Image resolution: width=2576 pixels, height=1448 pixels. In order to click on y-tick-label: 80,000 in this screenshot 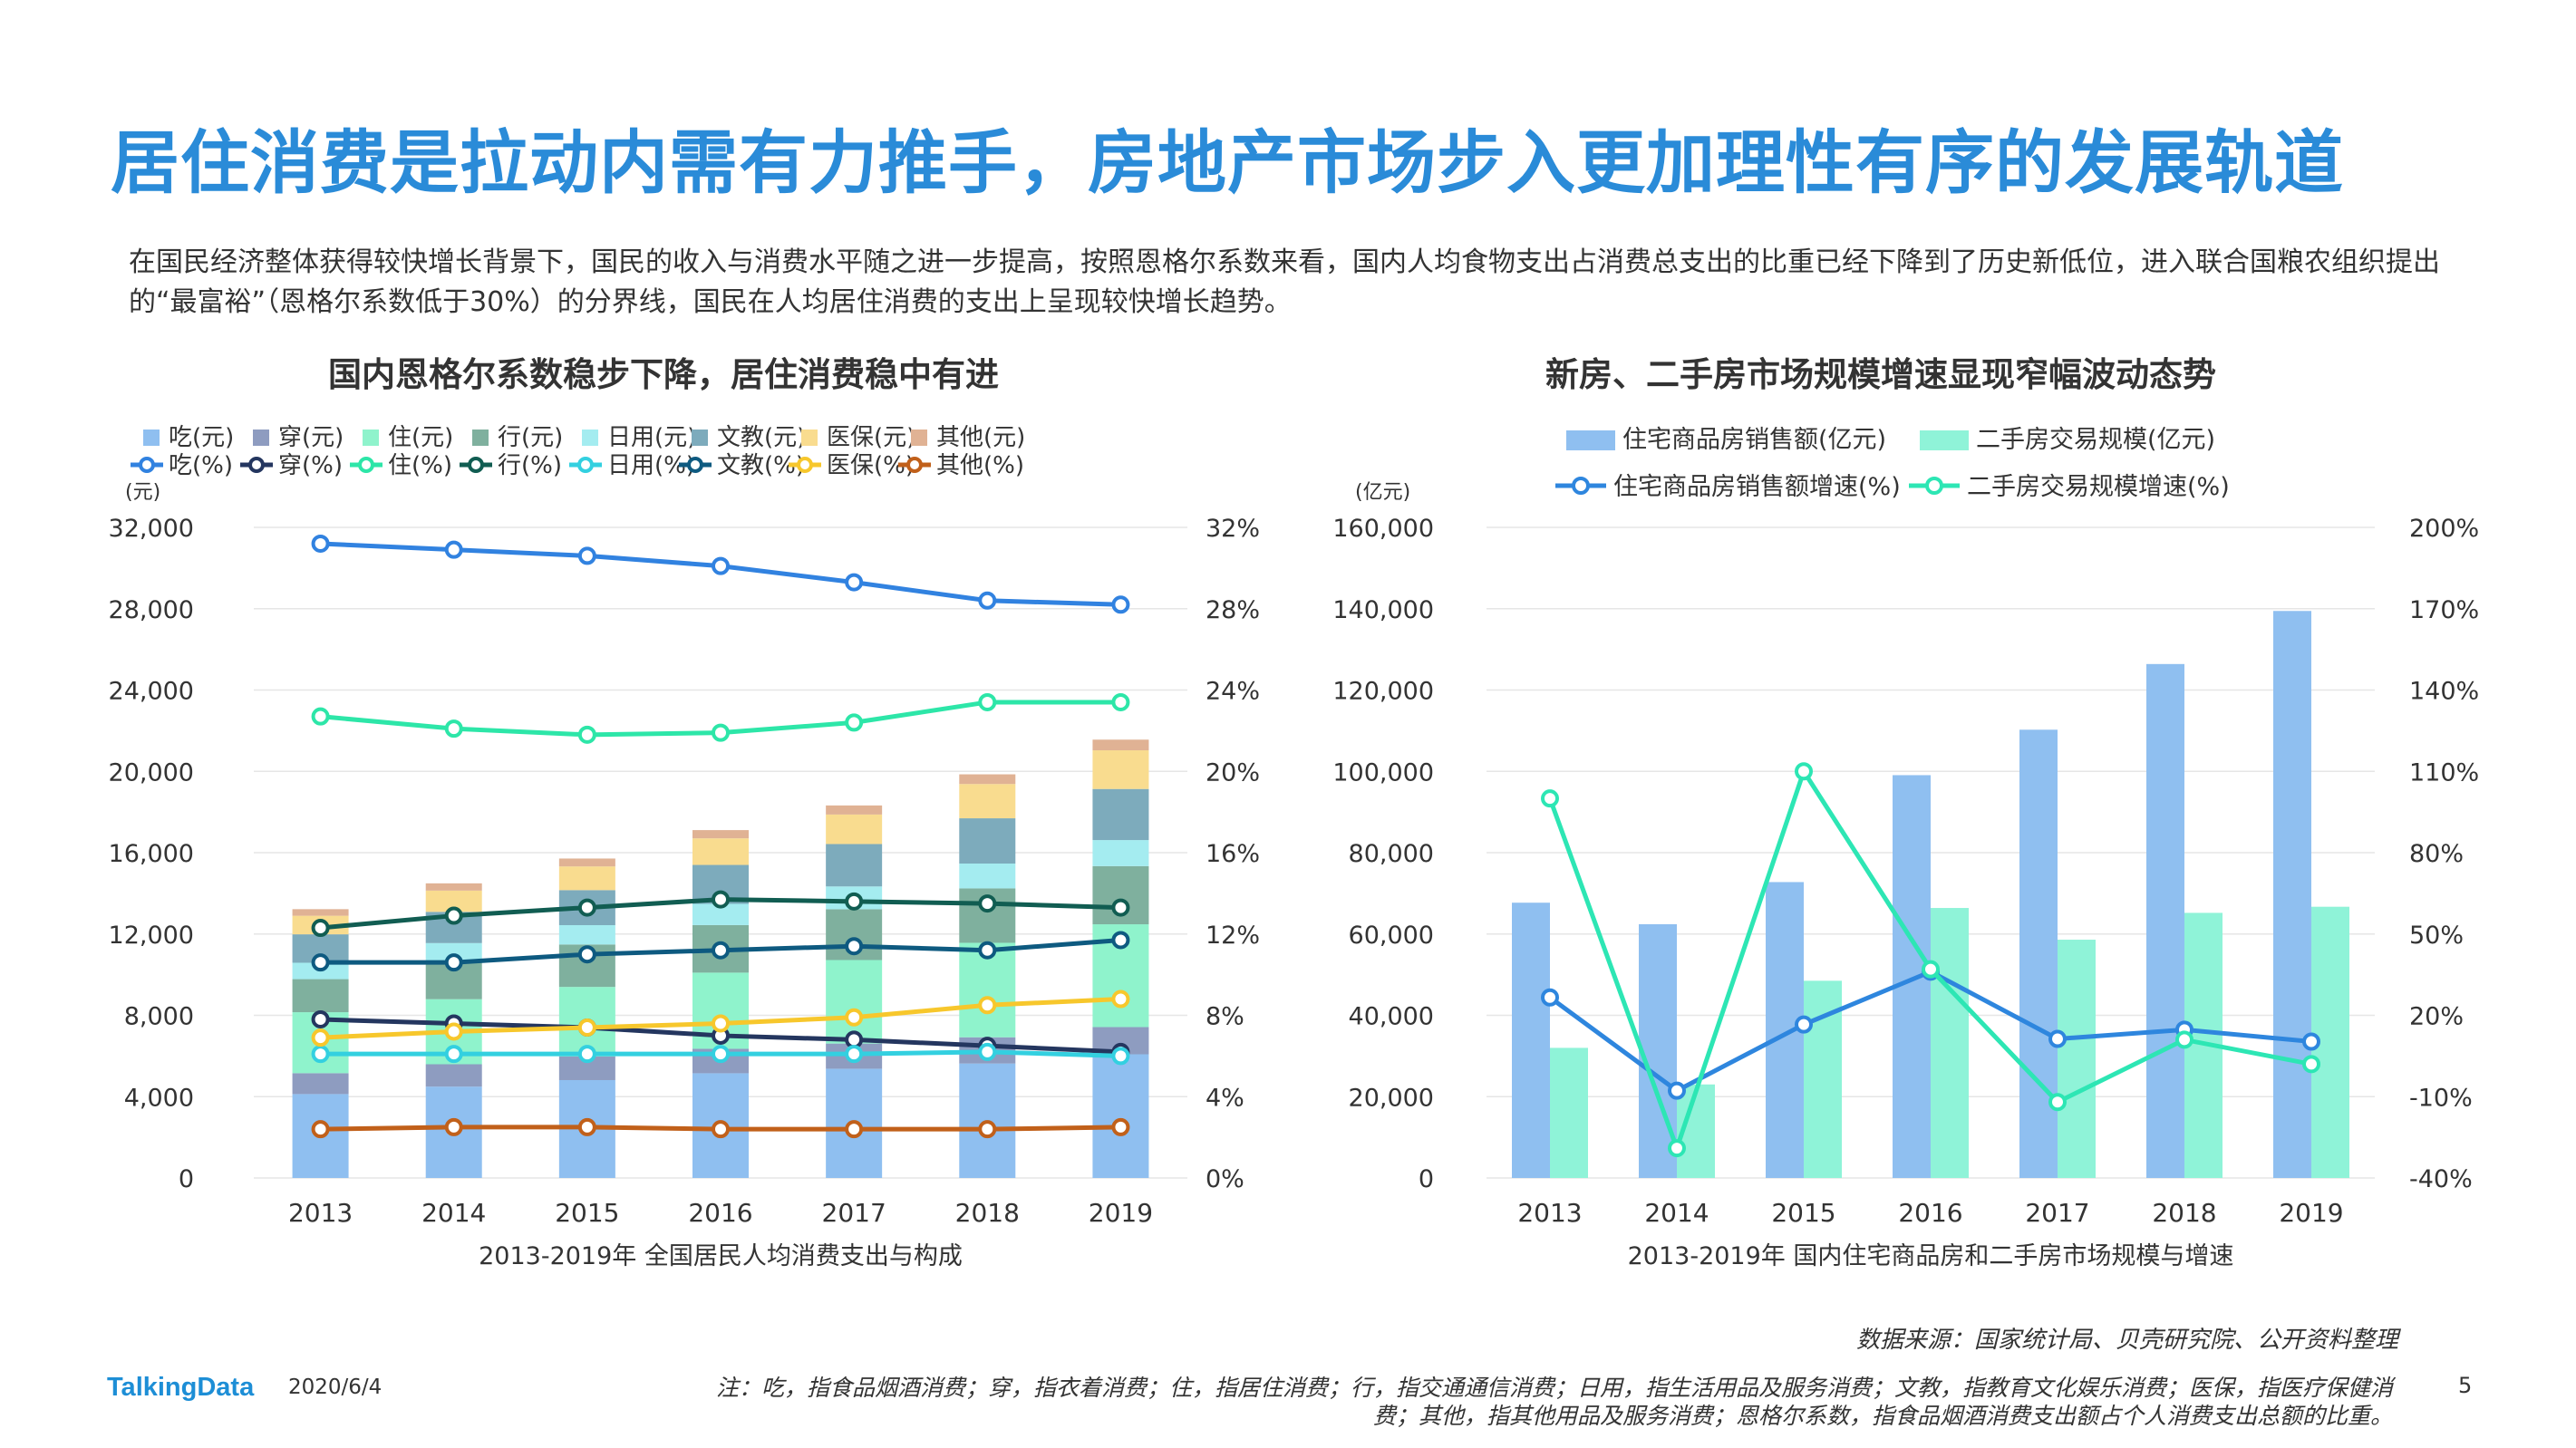, I will do `click(1391, 854)`.